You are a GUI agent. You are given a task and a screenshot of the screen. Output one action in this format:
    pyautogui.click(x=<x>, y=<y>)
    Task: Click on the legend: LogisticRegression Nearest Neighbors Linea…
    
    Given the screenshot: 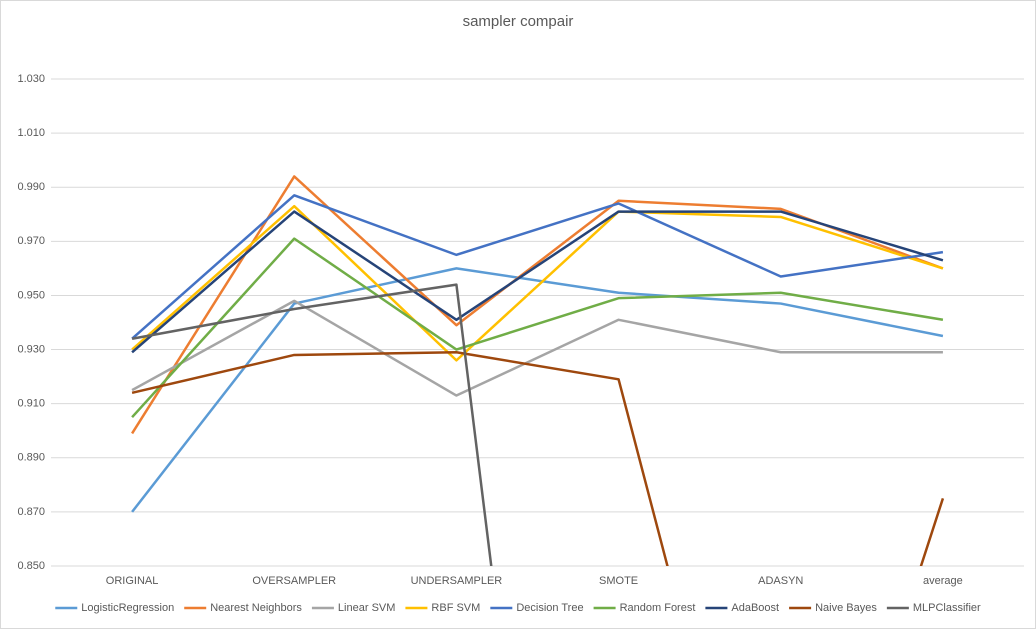 What is the action you would take?
    pyautogui.click(x=518, y=608)
    